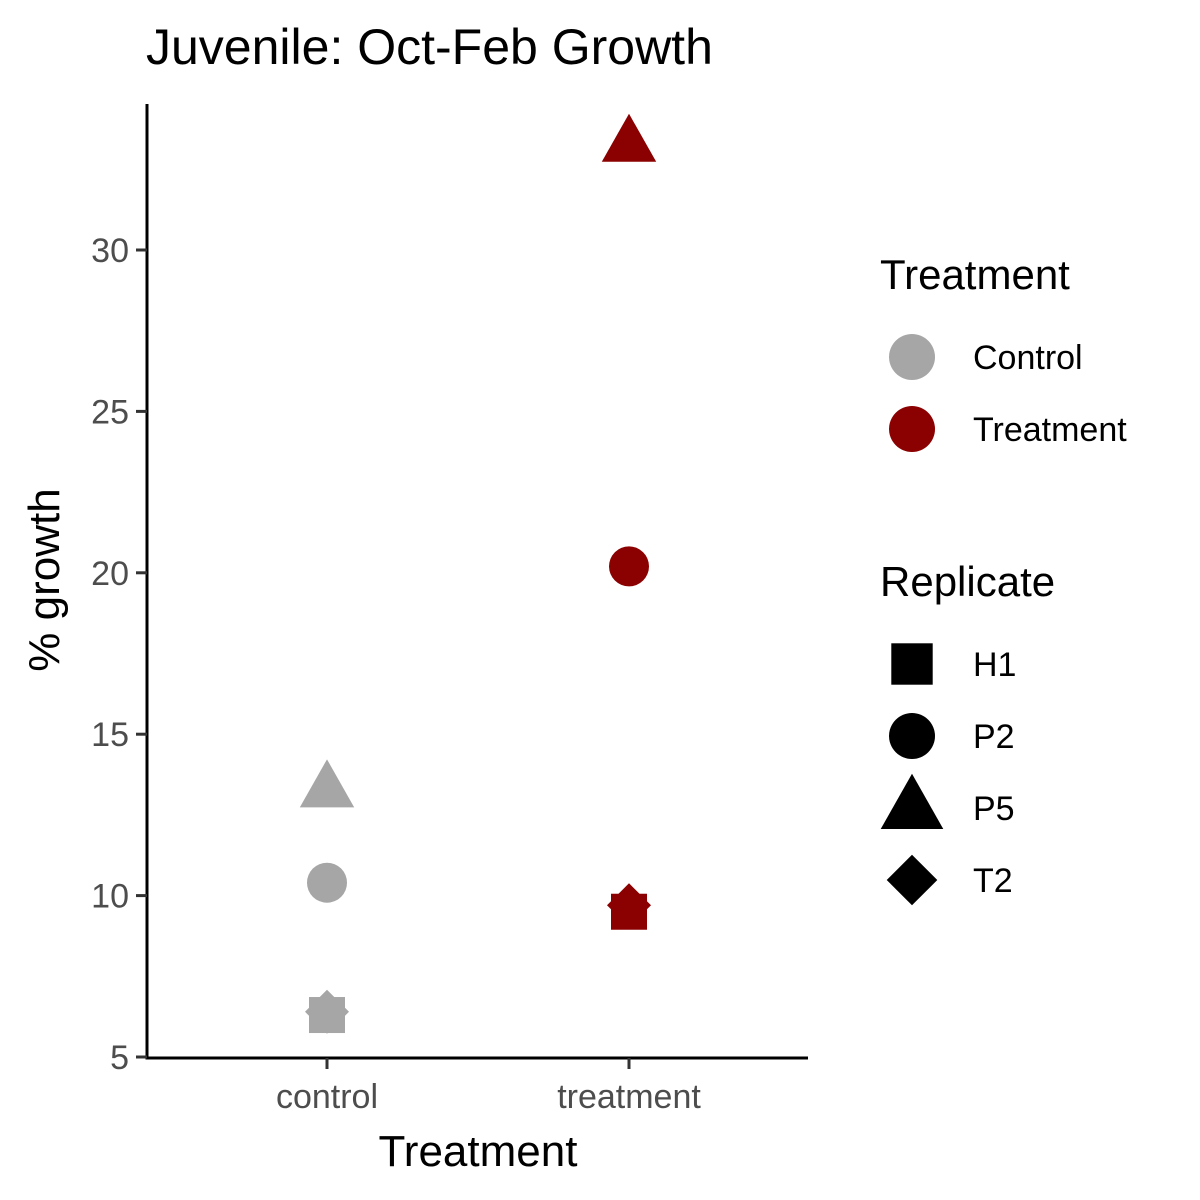 The image size is (1200, 1200). I want to click on y-tick-label: 30, so click(110, 251).